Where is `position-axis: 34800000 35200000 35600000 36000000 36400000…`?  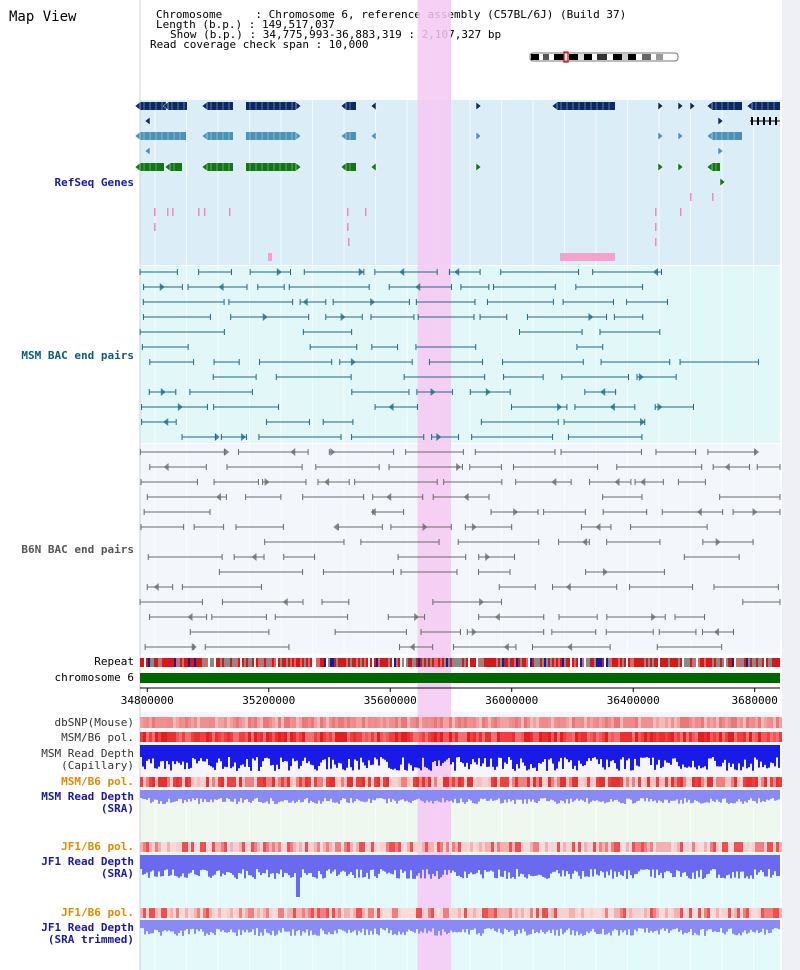
position-axis: 34800000 35200000 35600000 36000000 36400000… is located at coordinates (450, 697).